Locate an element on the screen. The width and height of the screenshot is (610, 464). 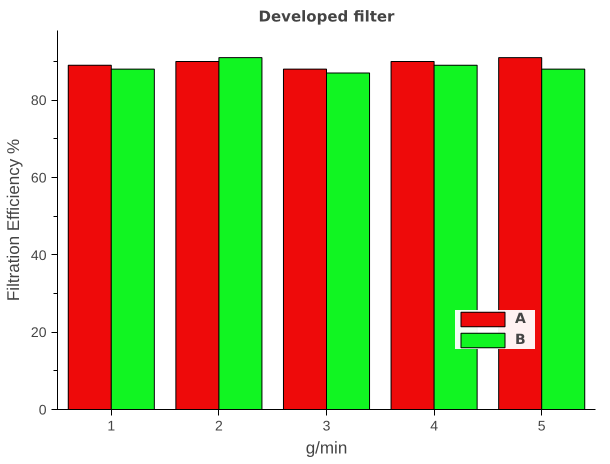
y-tick-label: 80 is located at coordinates (38, 100).